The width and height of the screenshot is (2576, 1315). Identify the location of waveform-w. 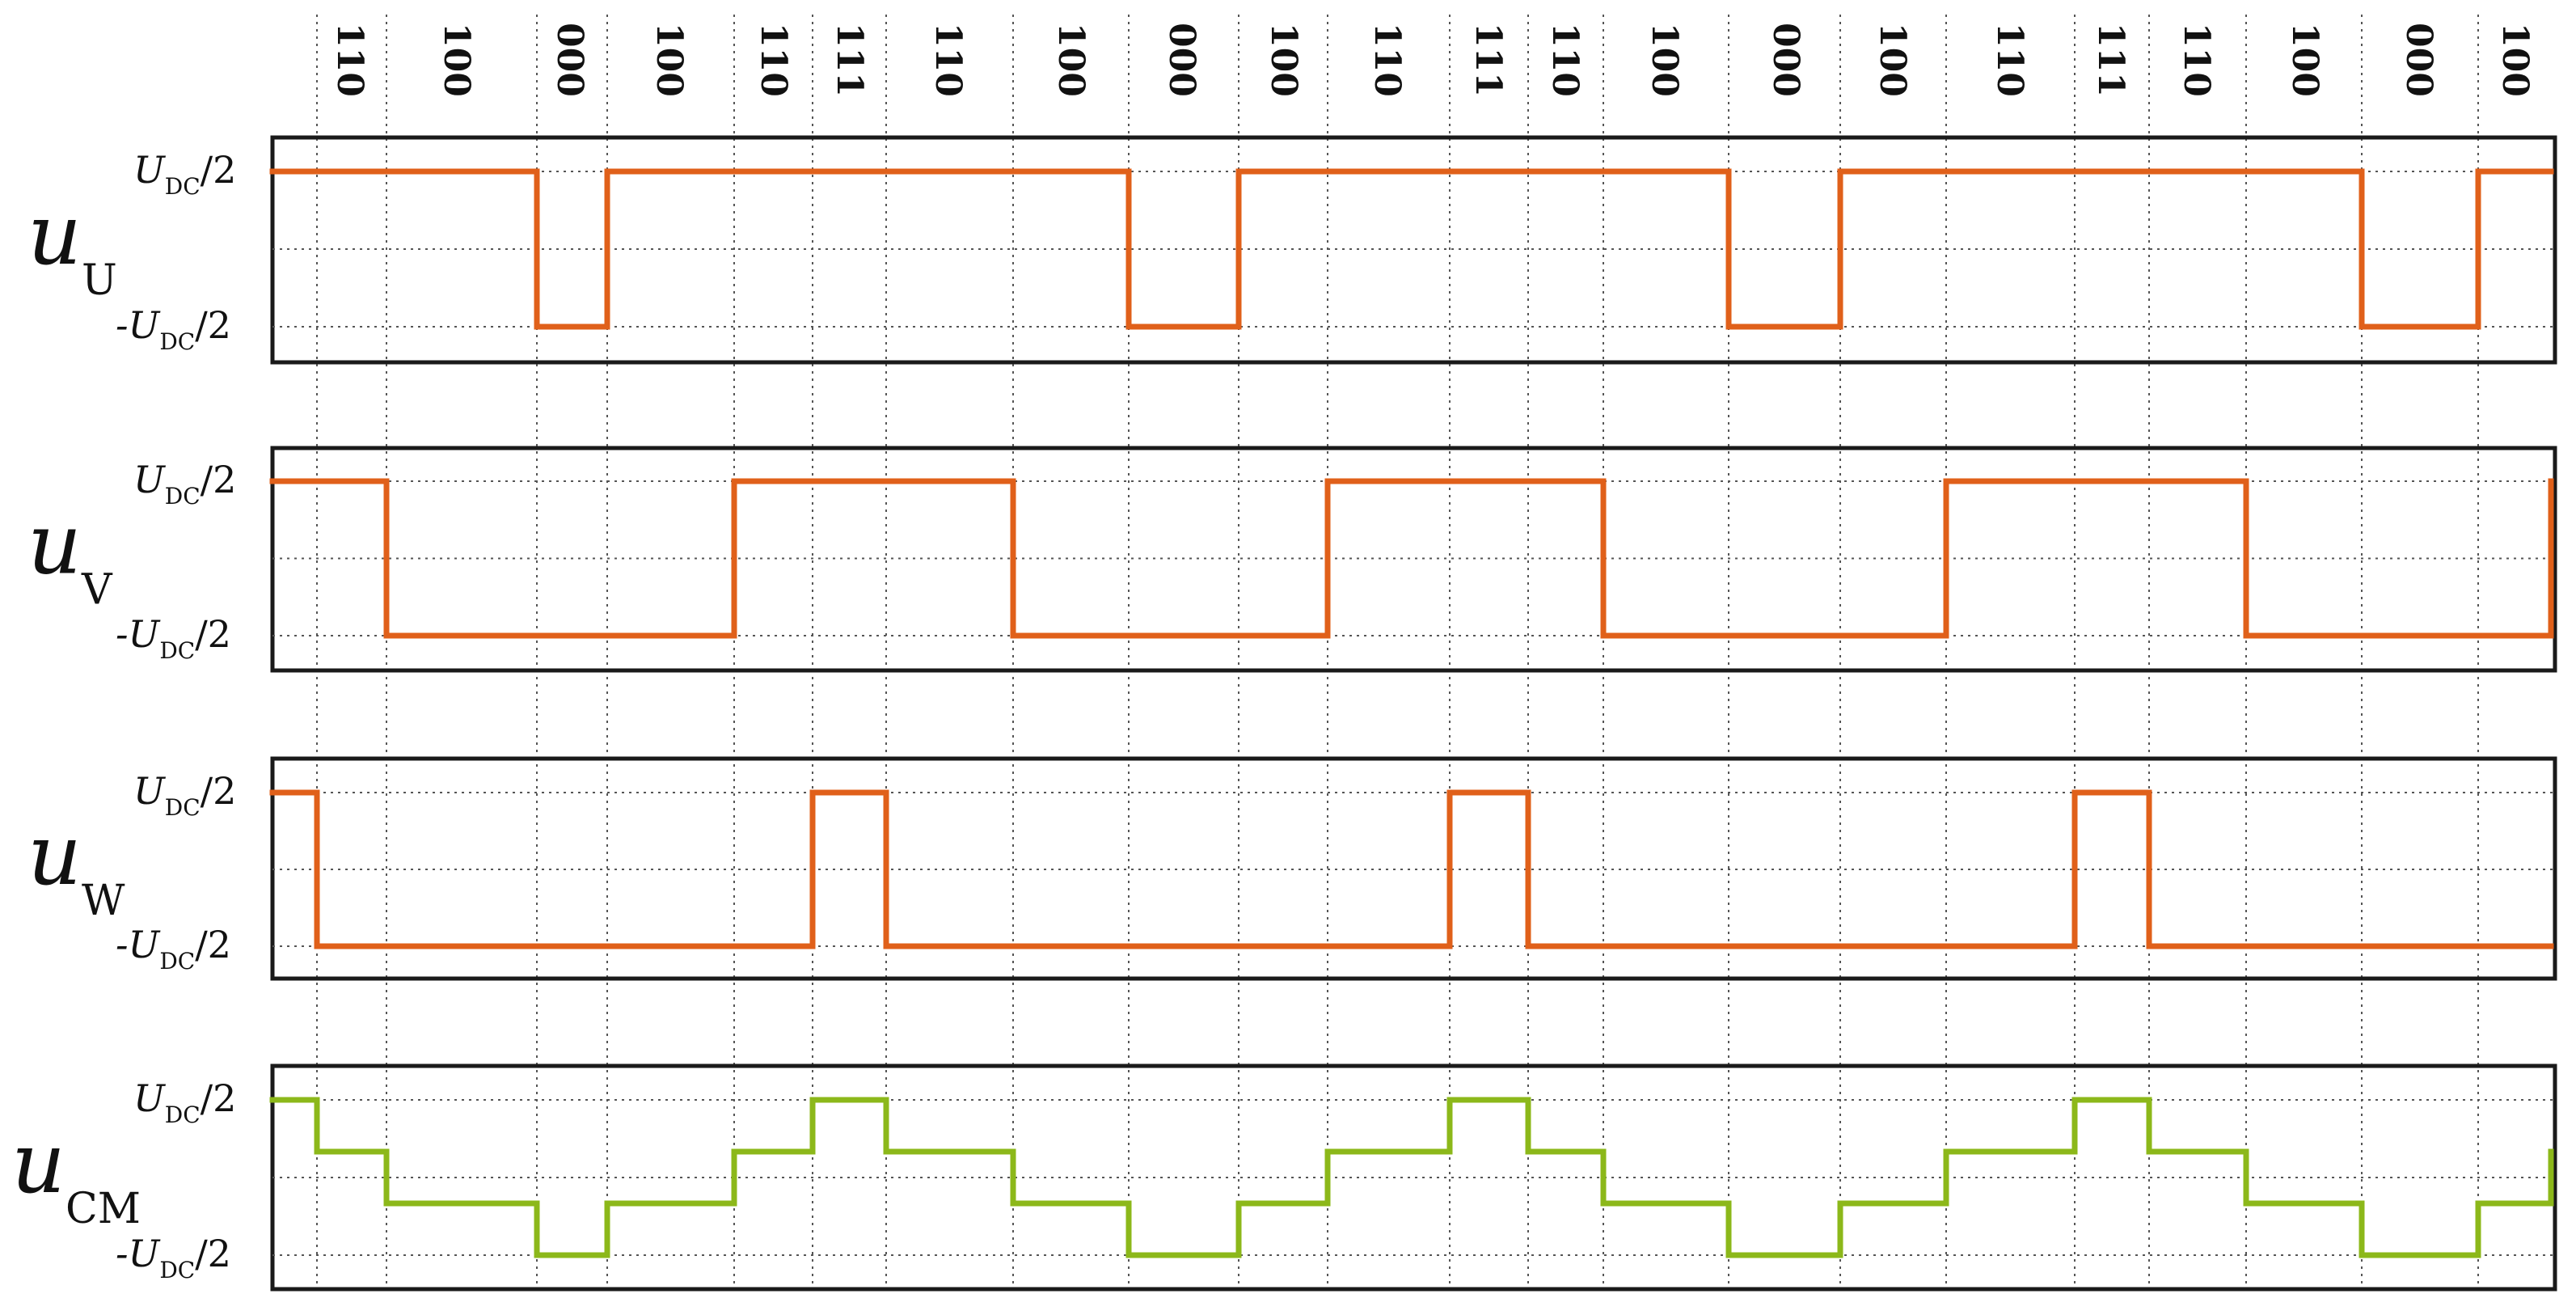
(1411, 869).